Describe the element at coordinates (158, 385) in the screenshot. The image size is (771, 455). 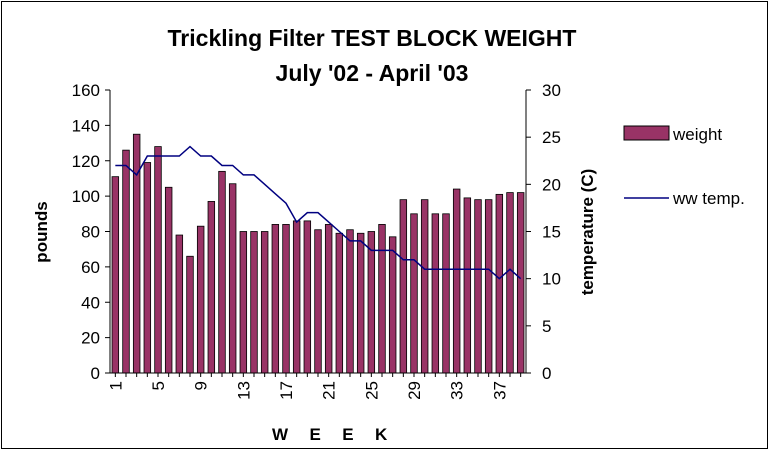
I see `x-tick-label: 5` at that location.